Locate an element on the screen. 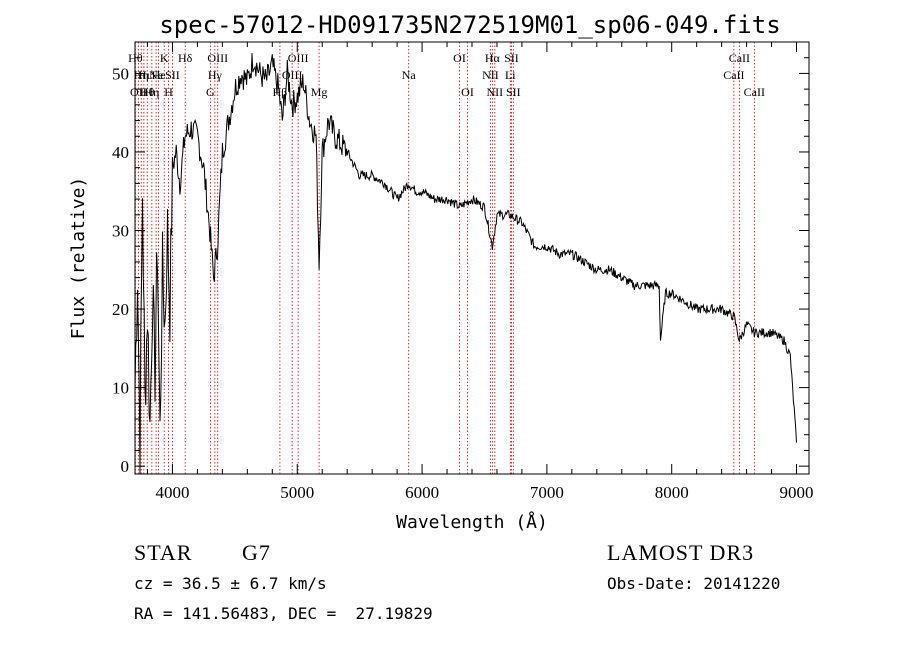  line-label-ne: Ne is located at coordinates (156, 75).